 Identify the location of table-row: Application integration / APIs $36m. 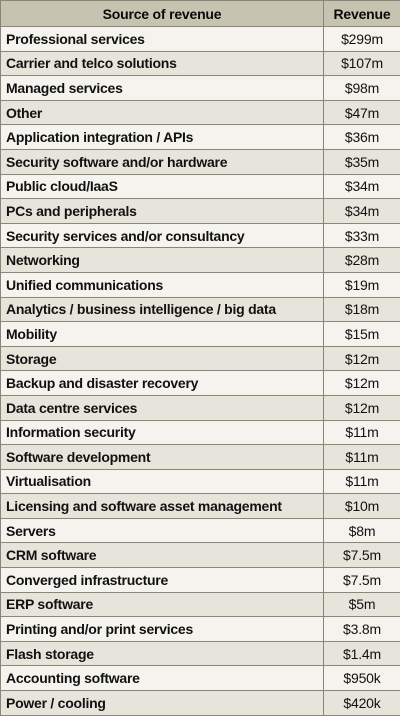
(200, 137).